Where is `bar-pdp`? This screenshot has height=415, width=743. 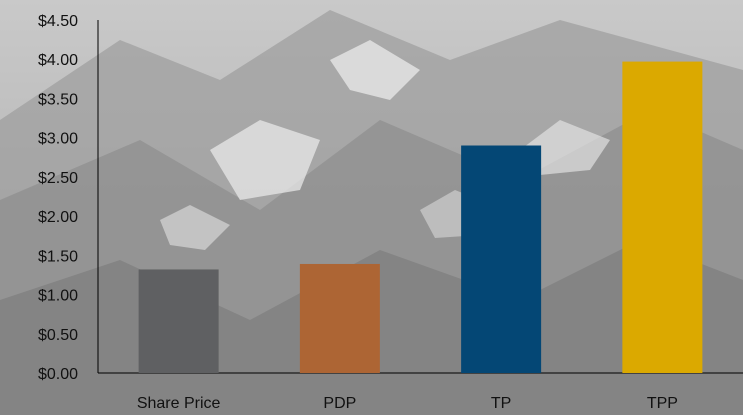 bar-pdp is located at coordinates (339, 318).